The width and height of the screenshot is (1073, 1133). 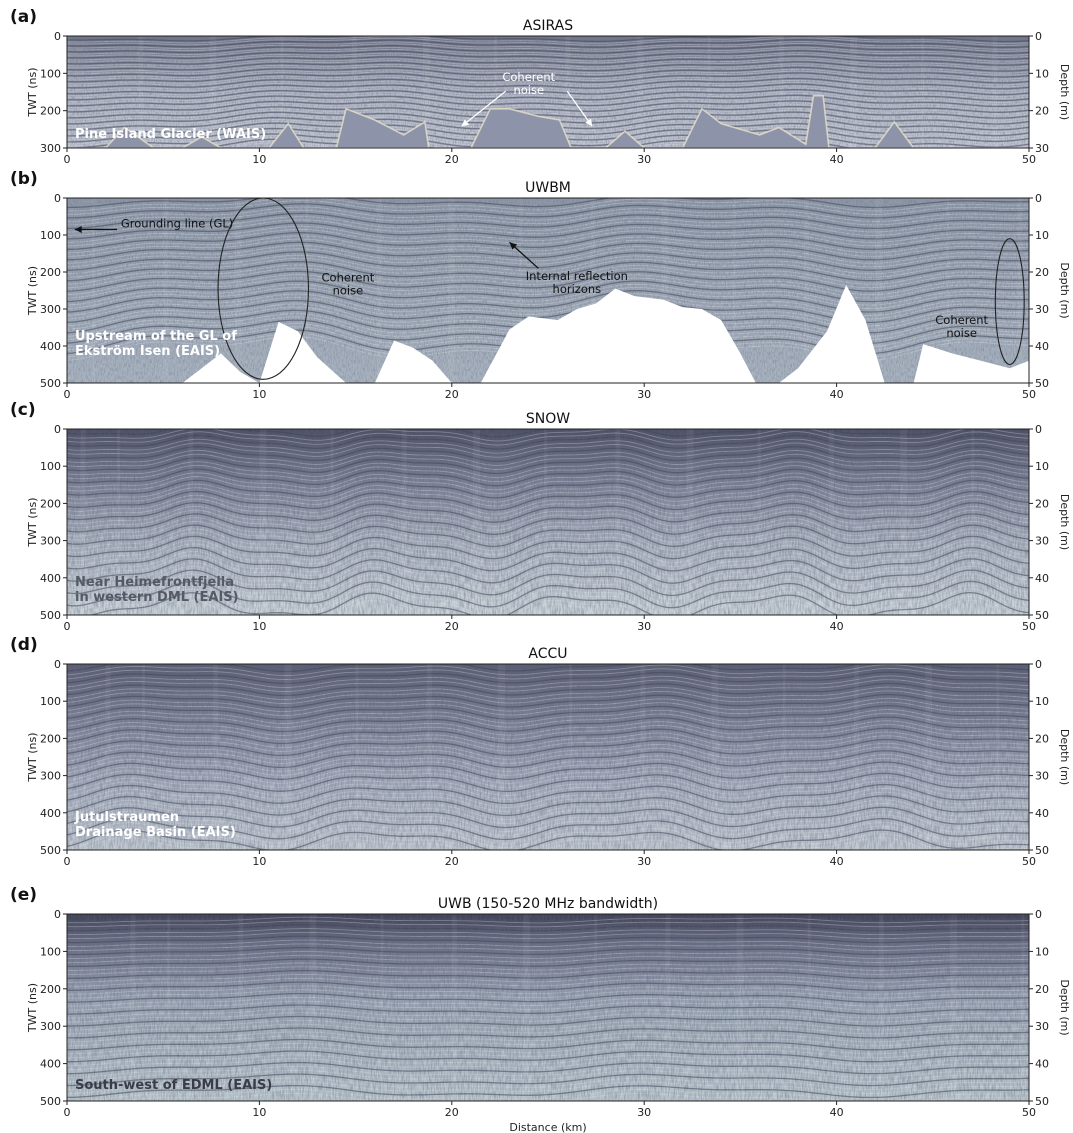 I want to click on x-tick-label: 30, so click(x=644, y=1112).